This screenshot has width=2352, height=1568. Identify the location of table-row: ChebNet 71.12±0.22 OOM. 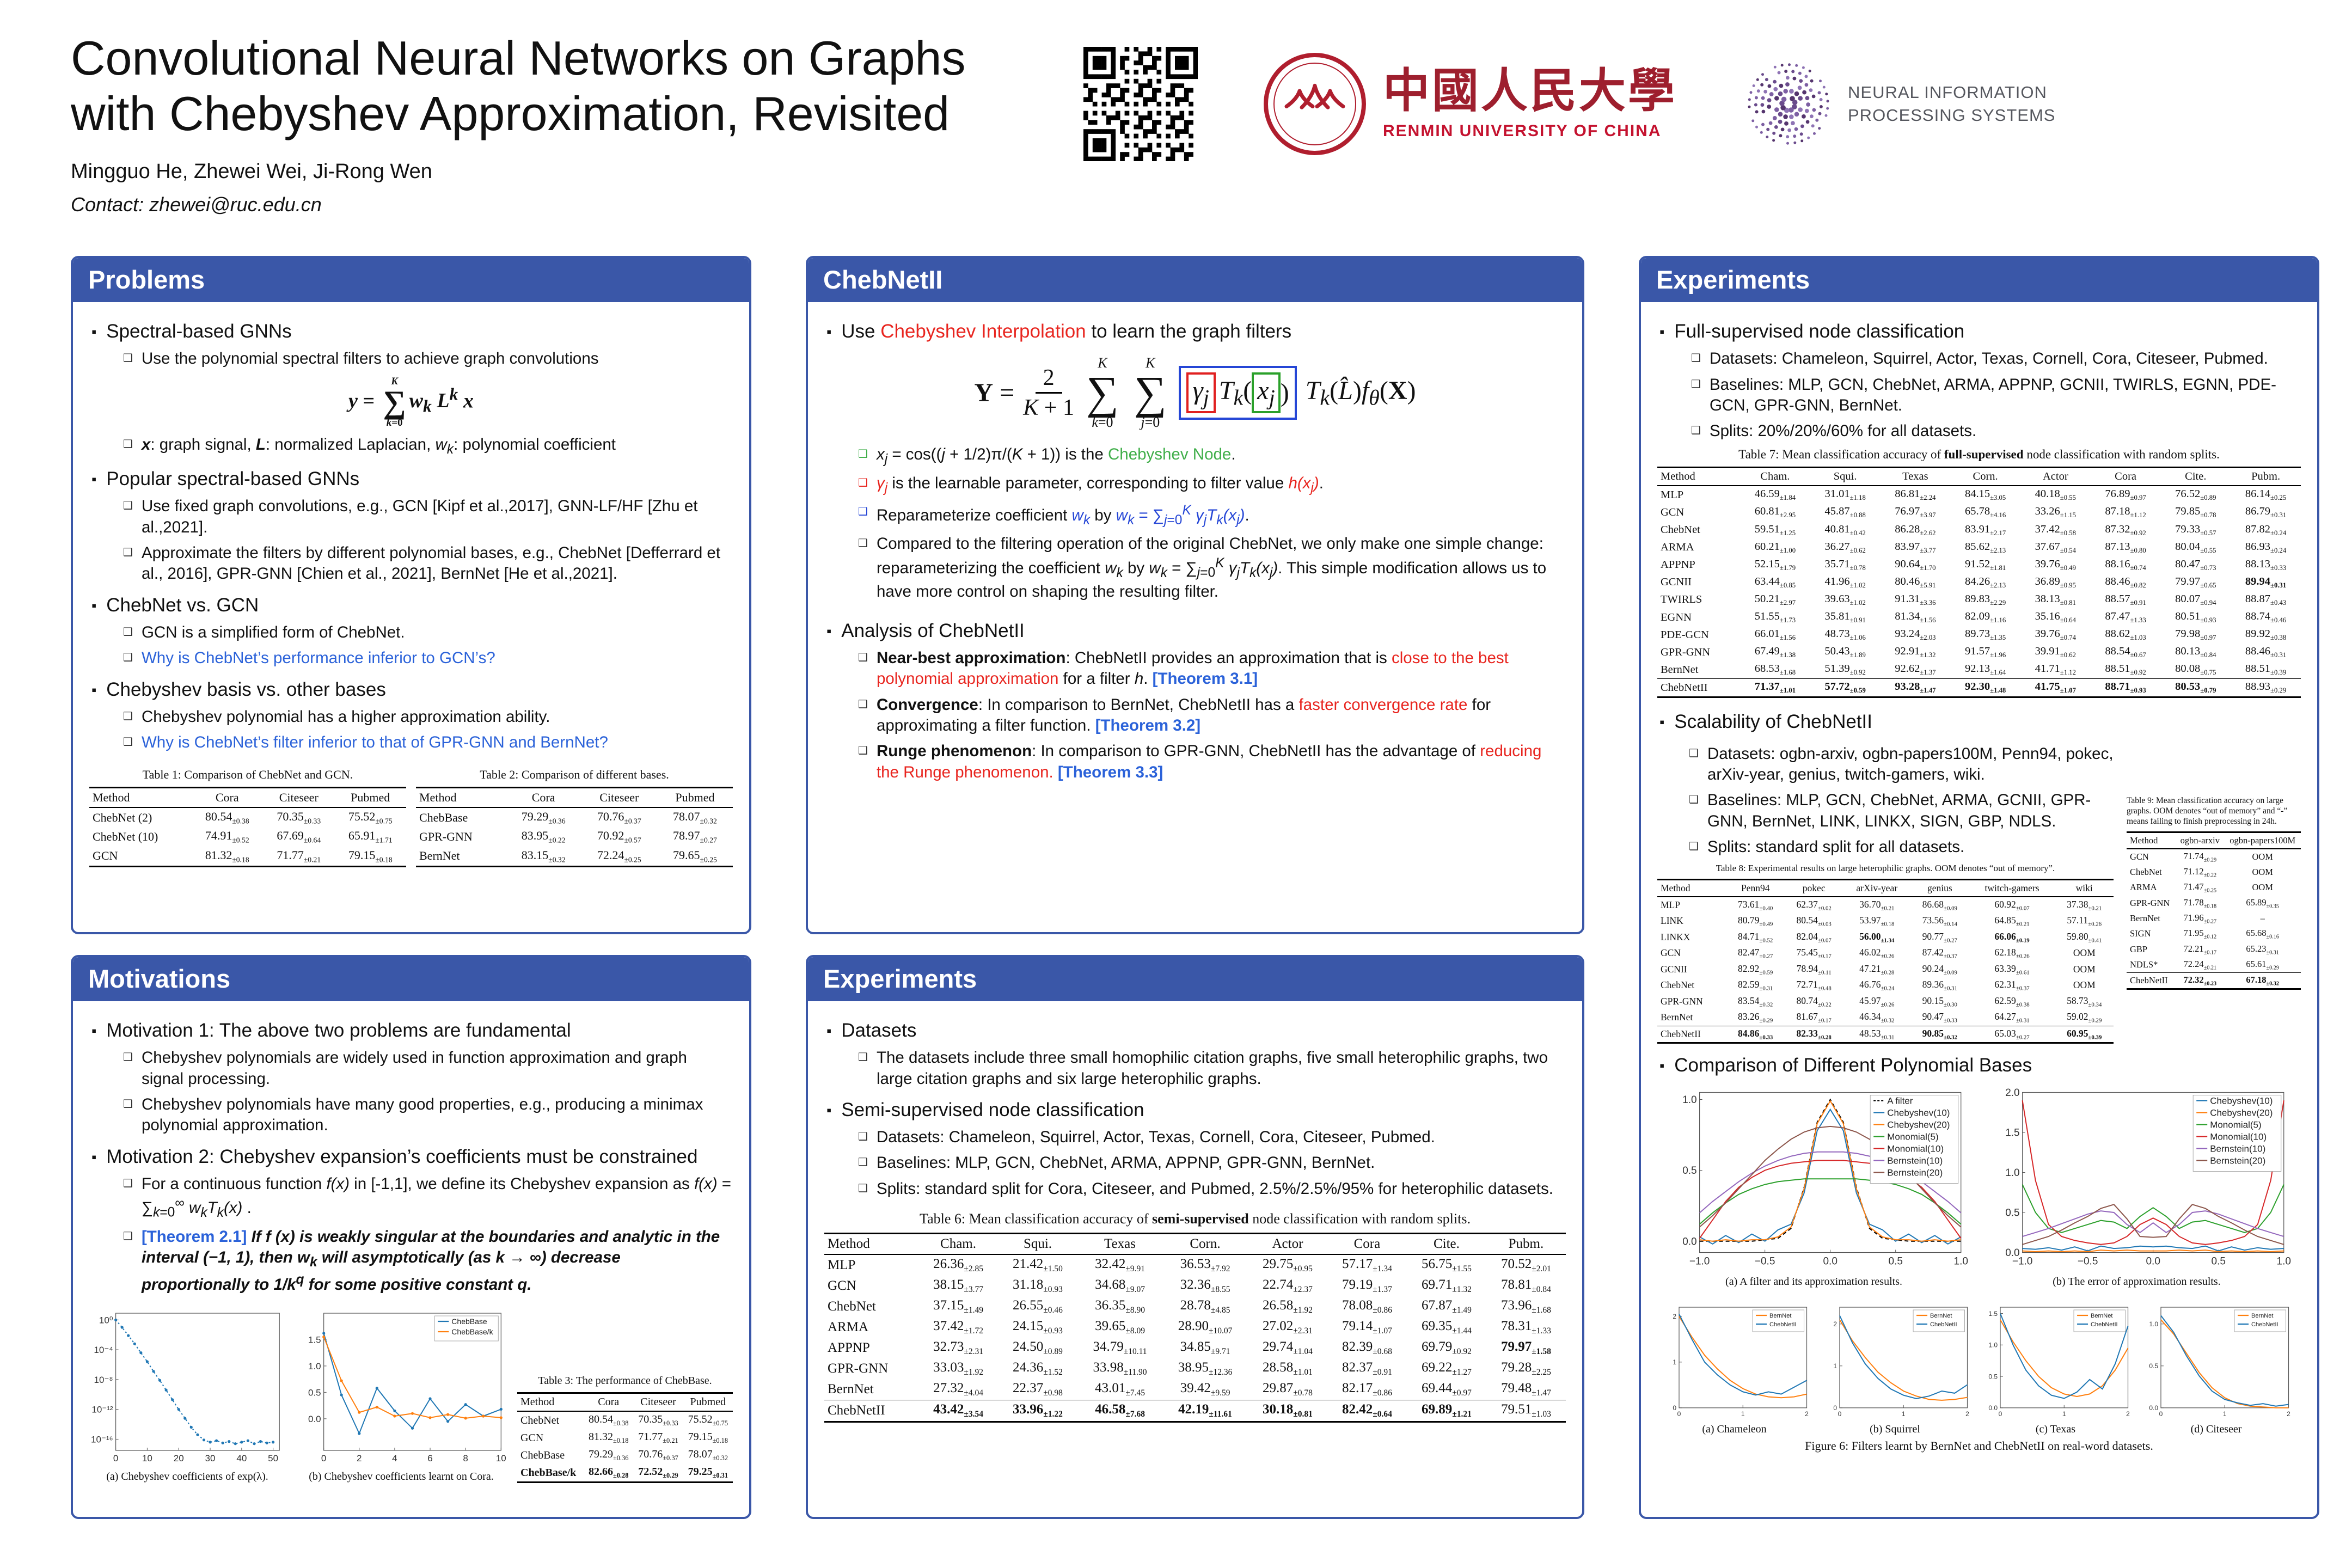
(2201, 872).